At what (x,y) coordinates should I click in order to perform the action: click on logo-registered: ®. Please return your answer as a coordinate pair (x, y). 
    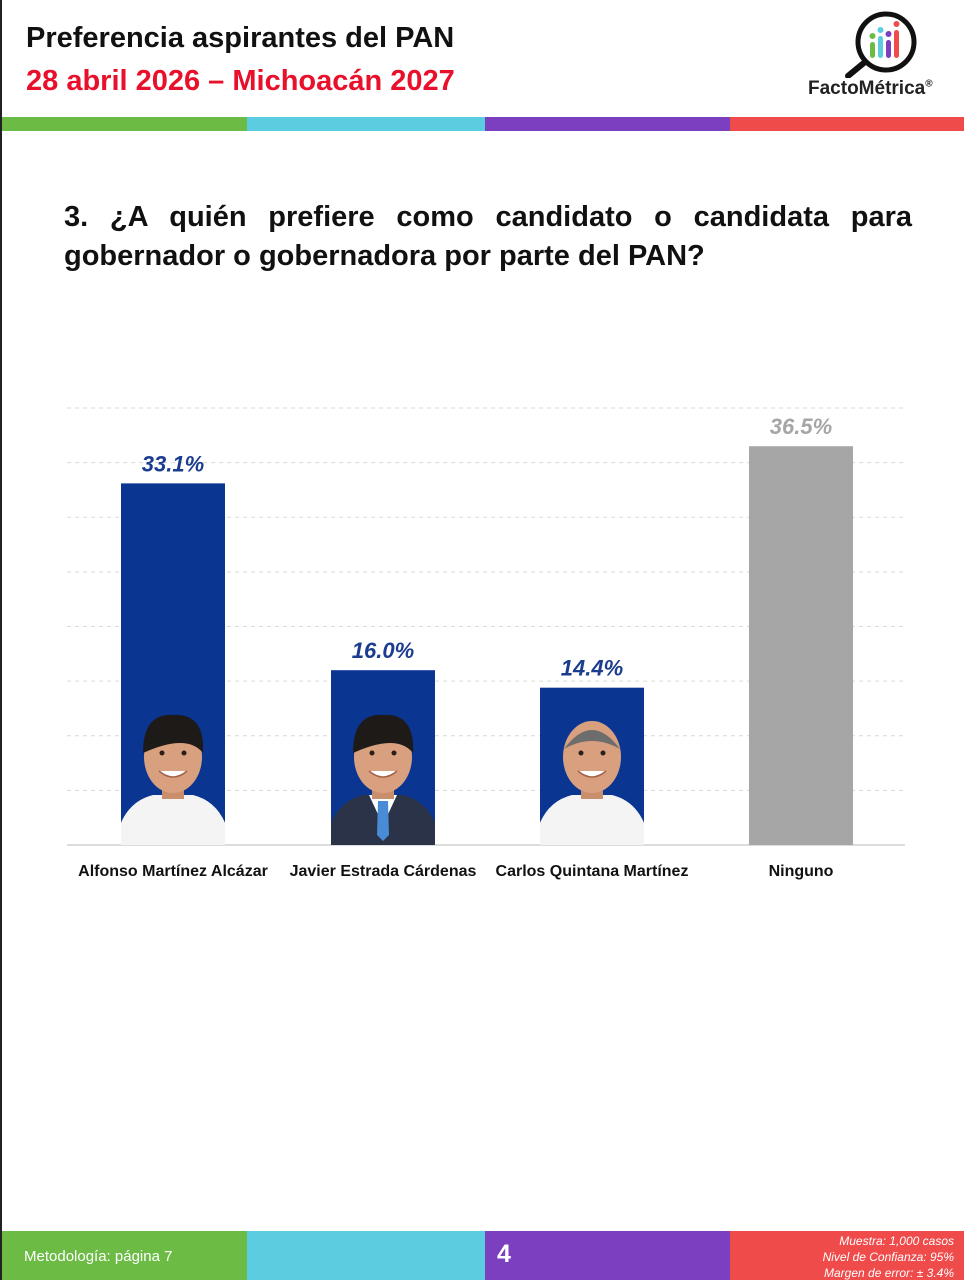
    Looking at the image, I should click on (929, 84).